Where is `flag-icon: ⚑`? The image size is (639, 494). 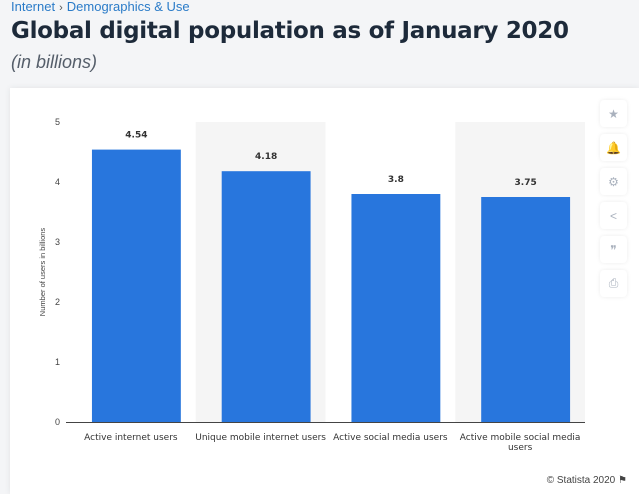 flag-icon: ⚑ is located at coordinates (622, 480).